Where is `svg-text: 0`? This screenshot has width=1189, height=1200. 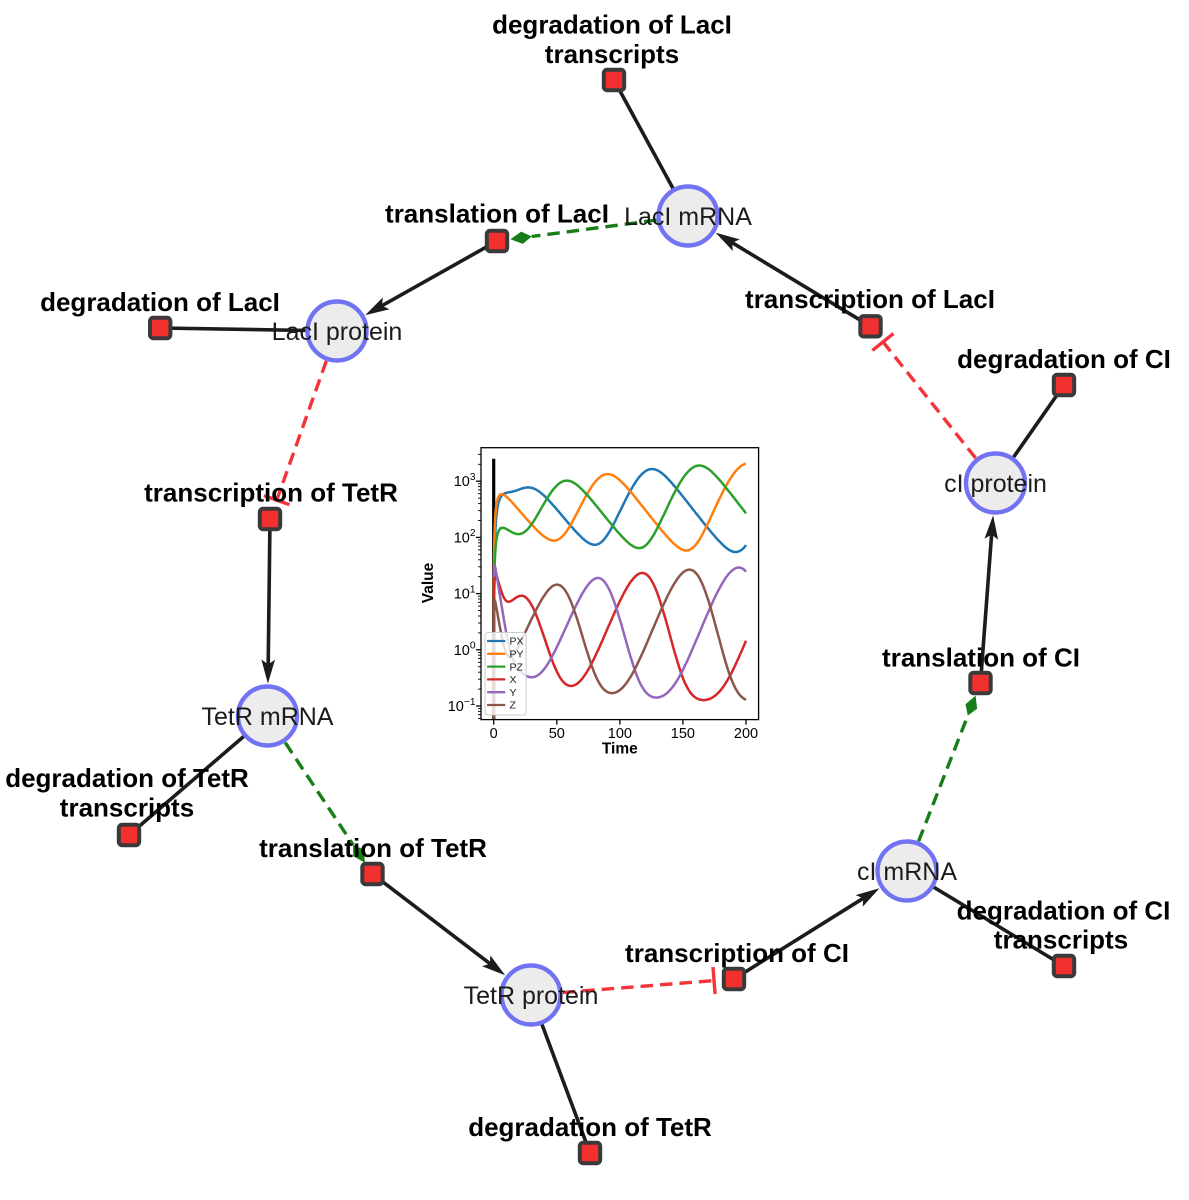
svg-text: 0 is located at coordinates (494, 734).